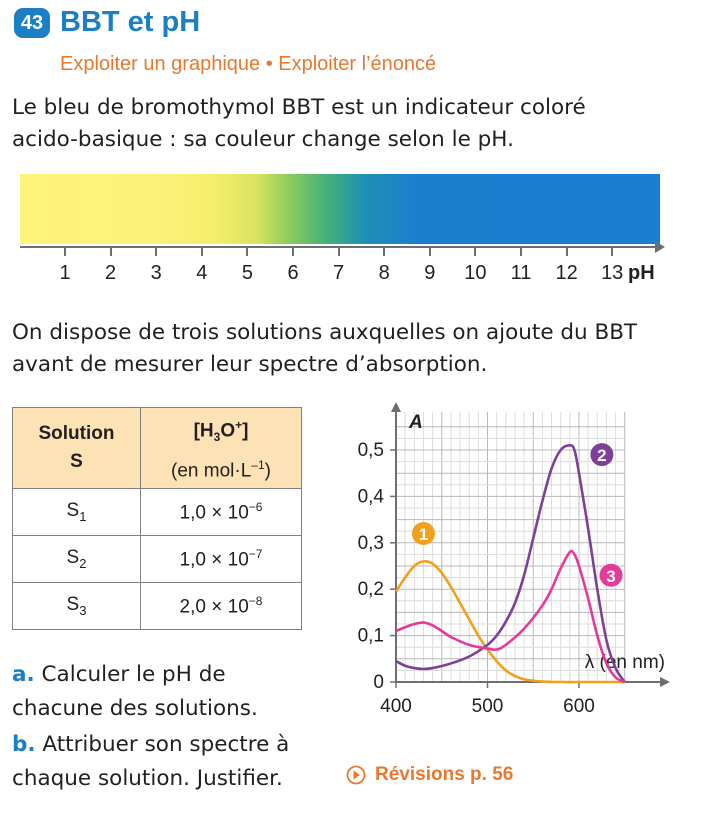 The image size is (715, 813). What do you see at coordinates (211, 471) in the screenshot?
I see `unit-text: (en mol·L` at bounding box center [211, 471].